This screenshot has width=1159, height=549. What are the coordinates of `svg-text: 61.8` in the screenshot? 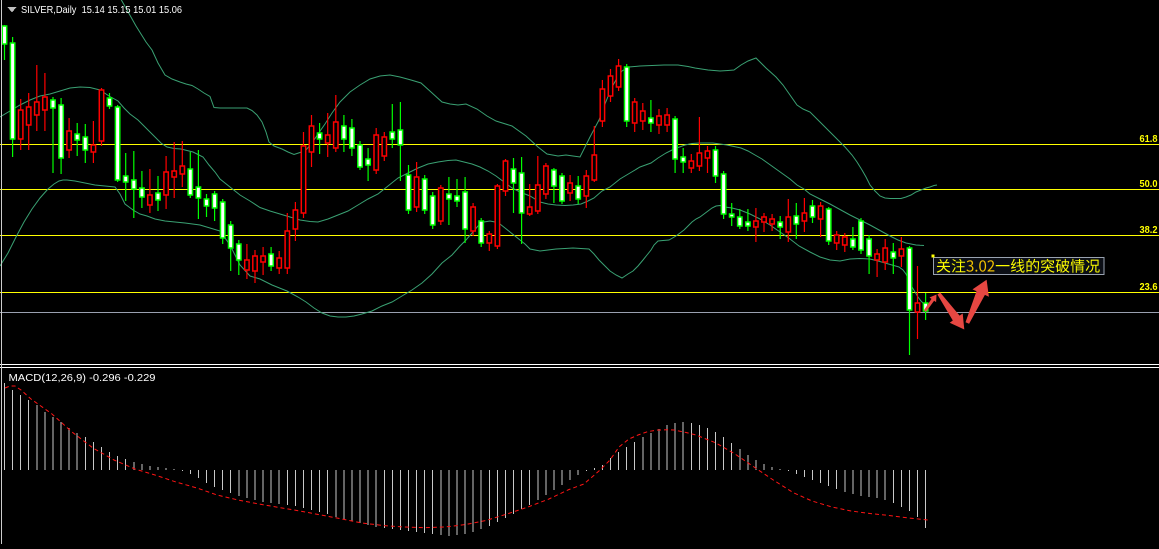 It's located at (1149, 139).